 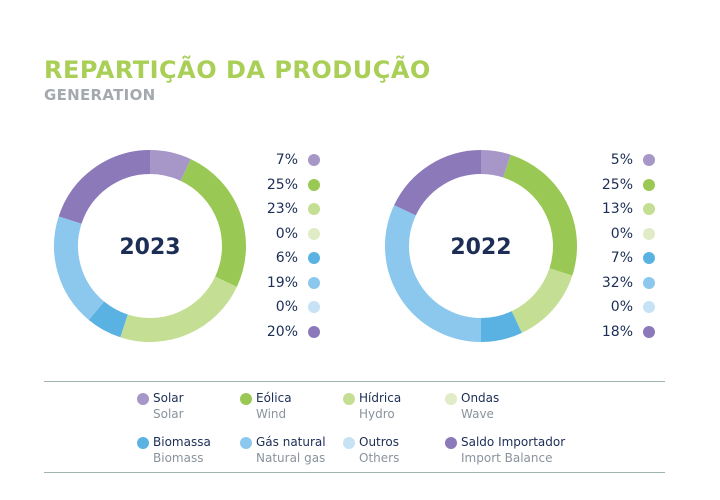 I want to click on donut-slice-2023-biomassa, so click(x=108, y=319).